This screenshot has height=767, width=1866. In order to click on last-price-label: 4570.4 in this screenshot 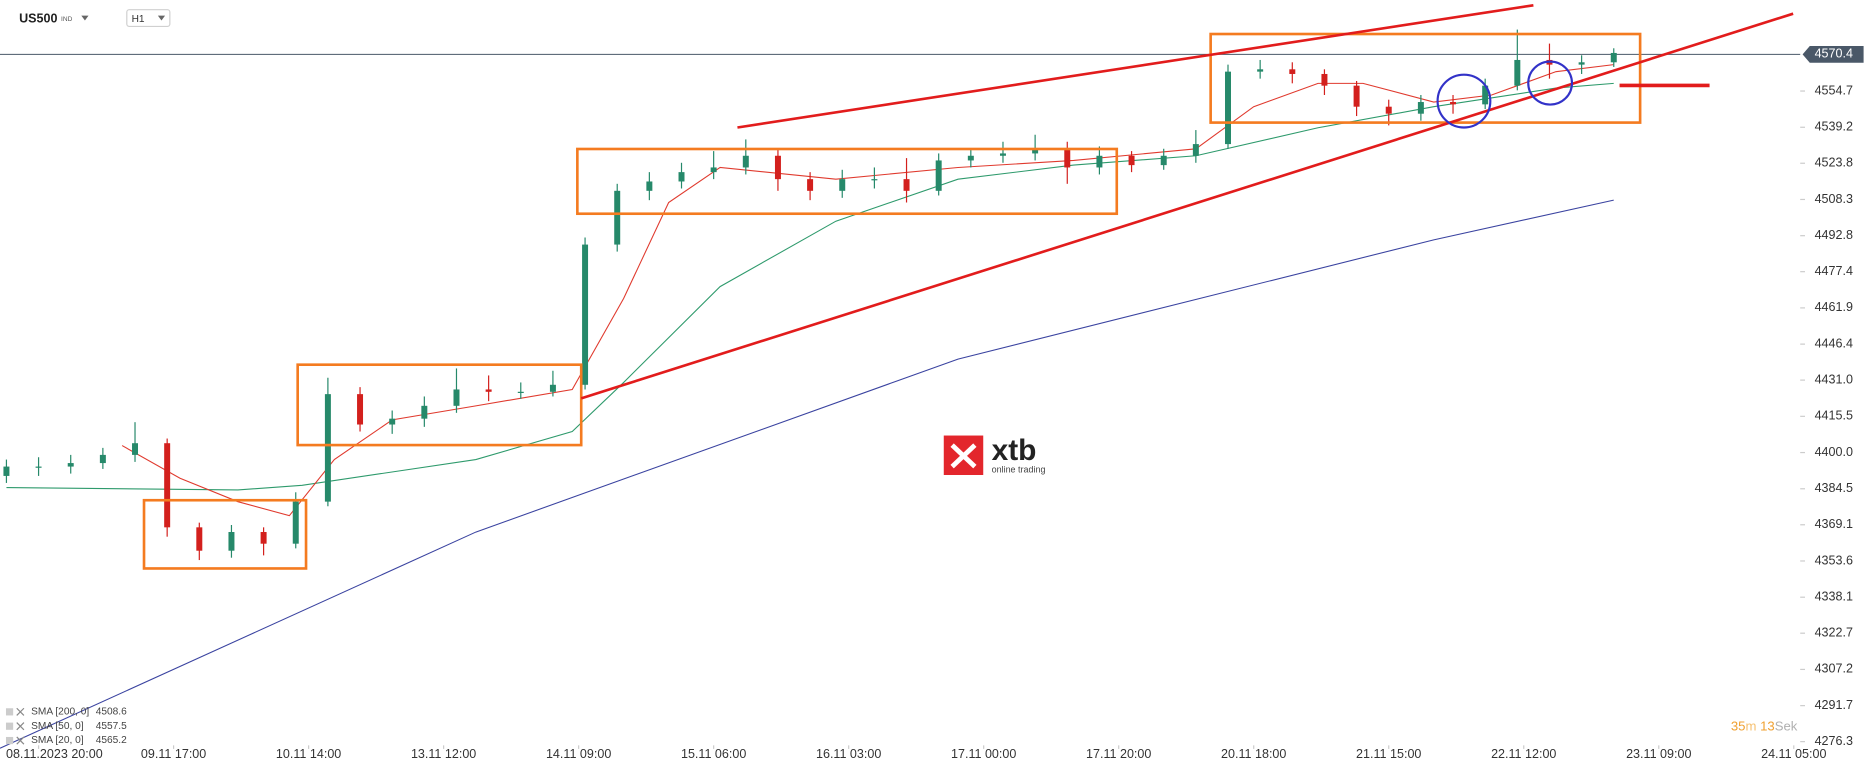, I will do `click(1834, 54)`.